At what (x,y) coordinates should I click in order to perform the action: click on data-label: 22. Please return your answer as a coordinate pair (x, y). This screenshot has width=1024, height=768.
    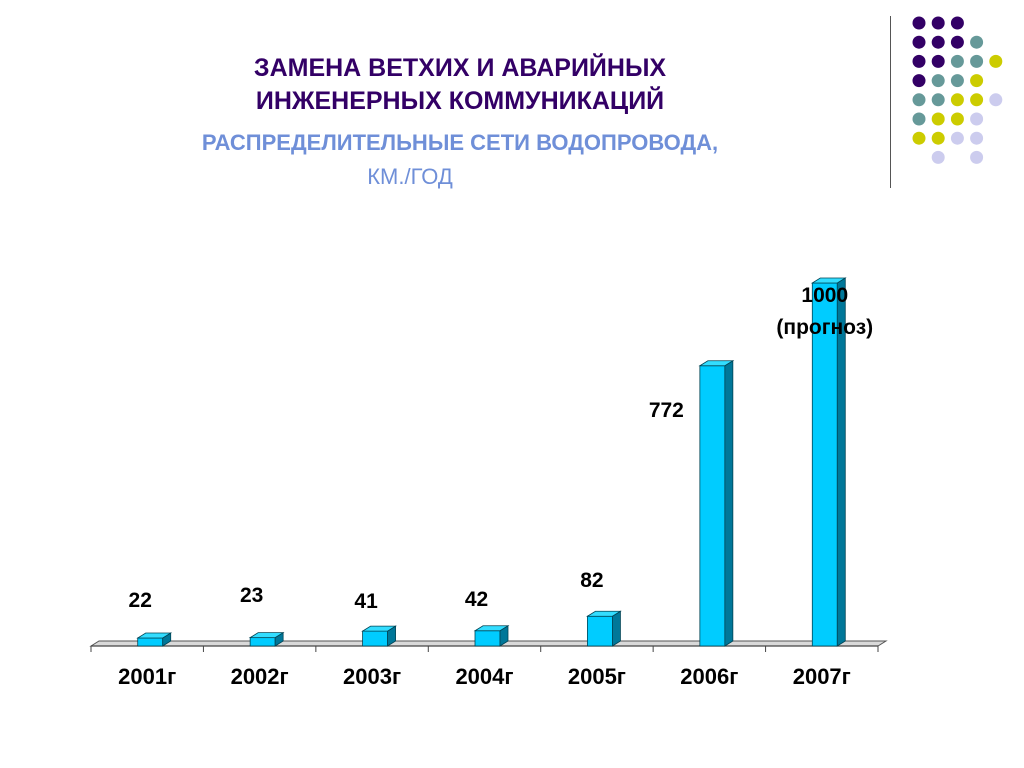
    Looking at the image, I should click on (140, 600).